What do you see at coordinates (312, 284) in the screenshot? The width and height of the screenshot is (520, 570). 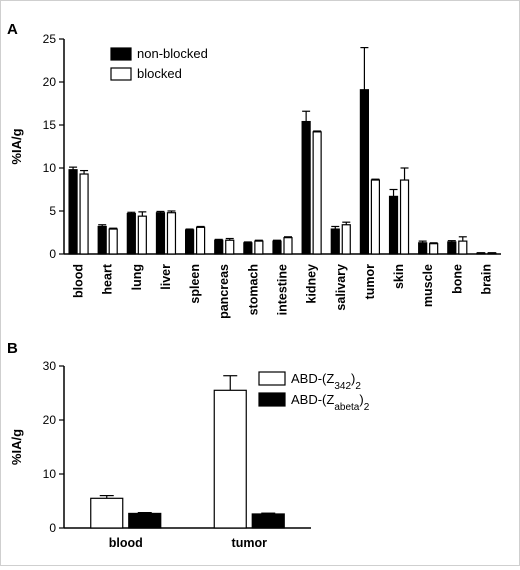 I see `panel-a-category-label-kidney: kidney` at bounding box center [312, 284].